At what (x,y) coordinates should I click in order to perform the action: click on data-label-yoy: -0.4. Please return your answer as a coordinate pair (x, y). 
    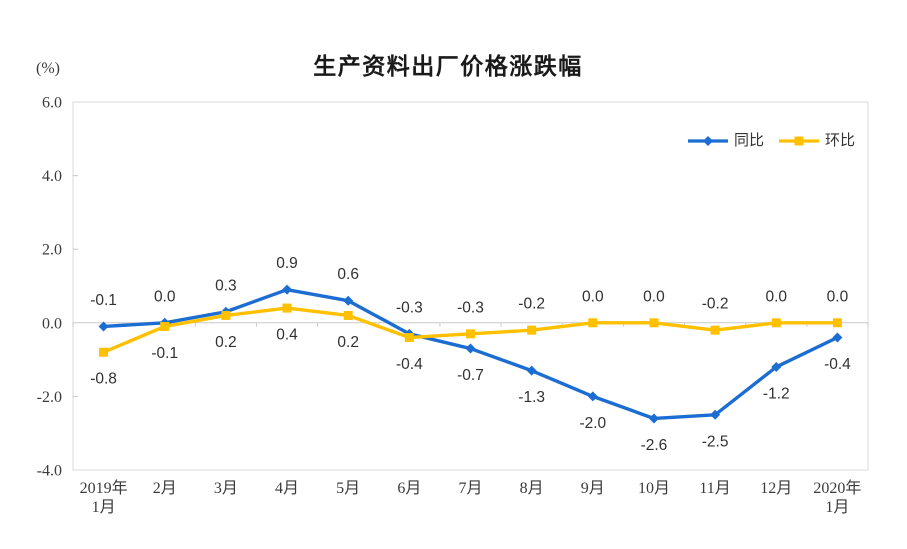
    Looking at the image, I should click on (837, 364).